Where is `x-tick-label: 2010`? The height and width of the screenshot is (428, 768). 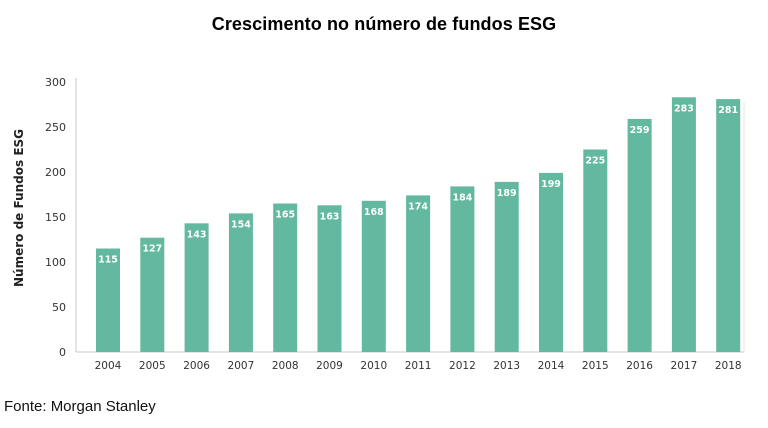
x-tick-label: 2010 is located at coordinates (373, 366).